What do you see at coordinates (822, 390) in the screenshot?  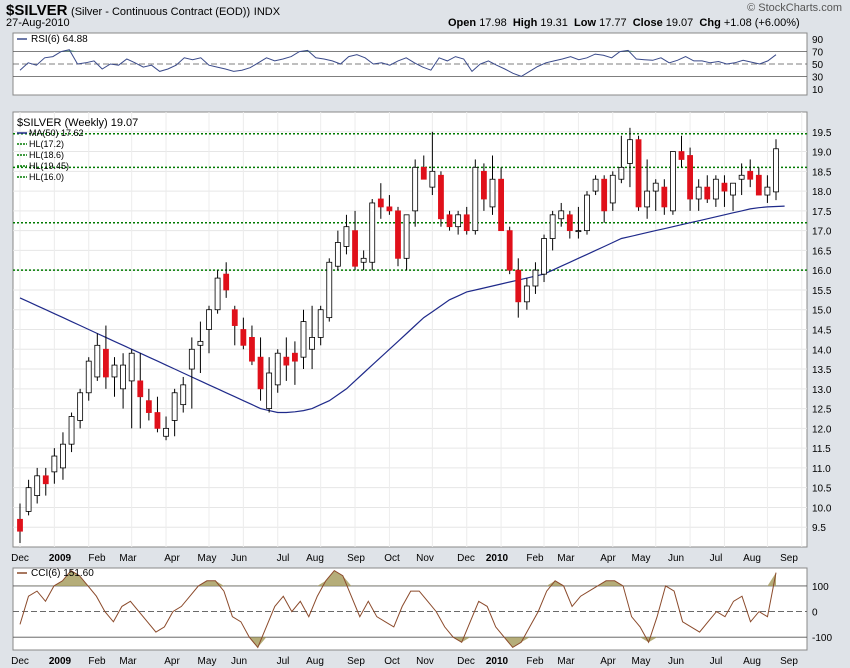 I see `price-tick-label: 13.0` at bounding box center [822, 390].